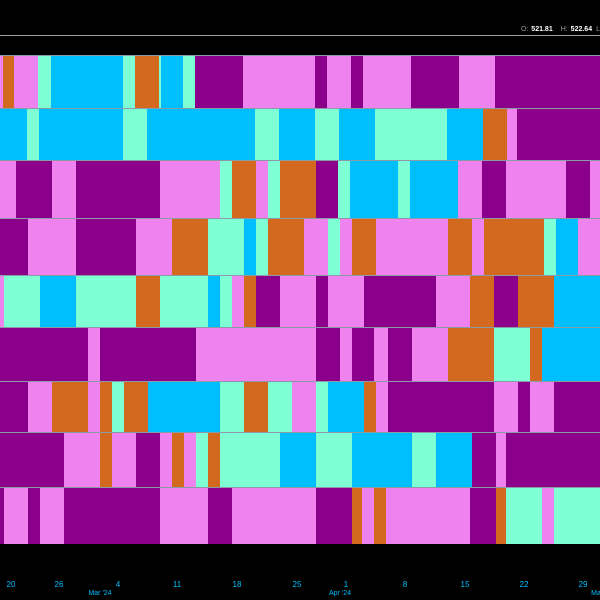 Image resolution: width=600 pixels, height=600 pixels. I want to click on low-label-truncated: L, so click(598, 29).